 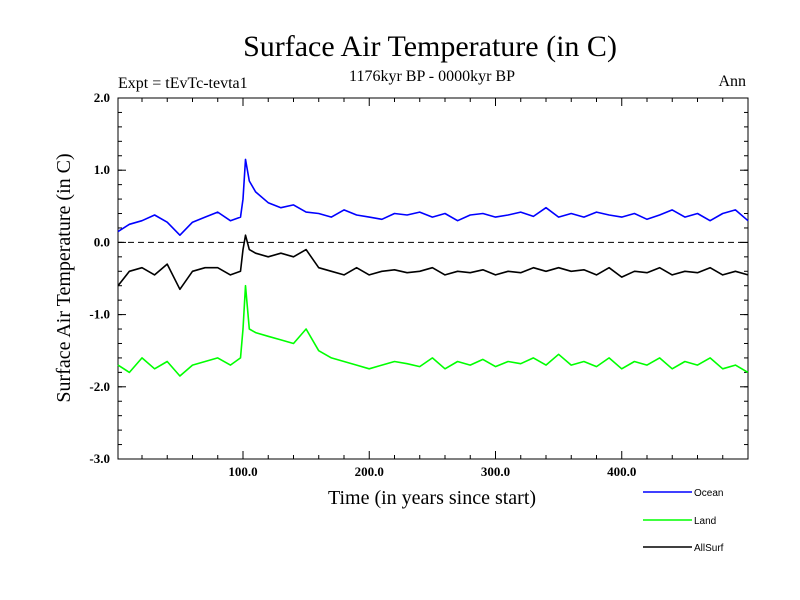 I want to click on experiment-label: Expt = tEvTc-tevta1, so click(x=183, y=83).